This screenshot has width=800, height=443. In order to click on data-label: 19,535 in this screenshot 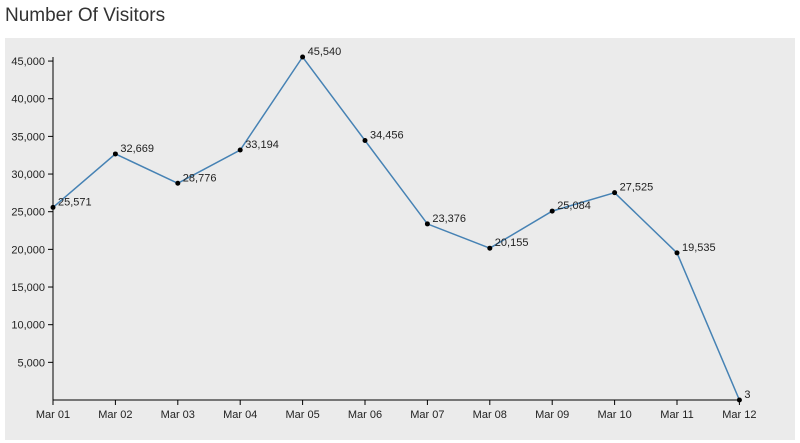, I will do `click(699, 248)`.